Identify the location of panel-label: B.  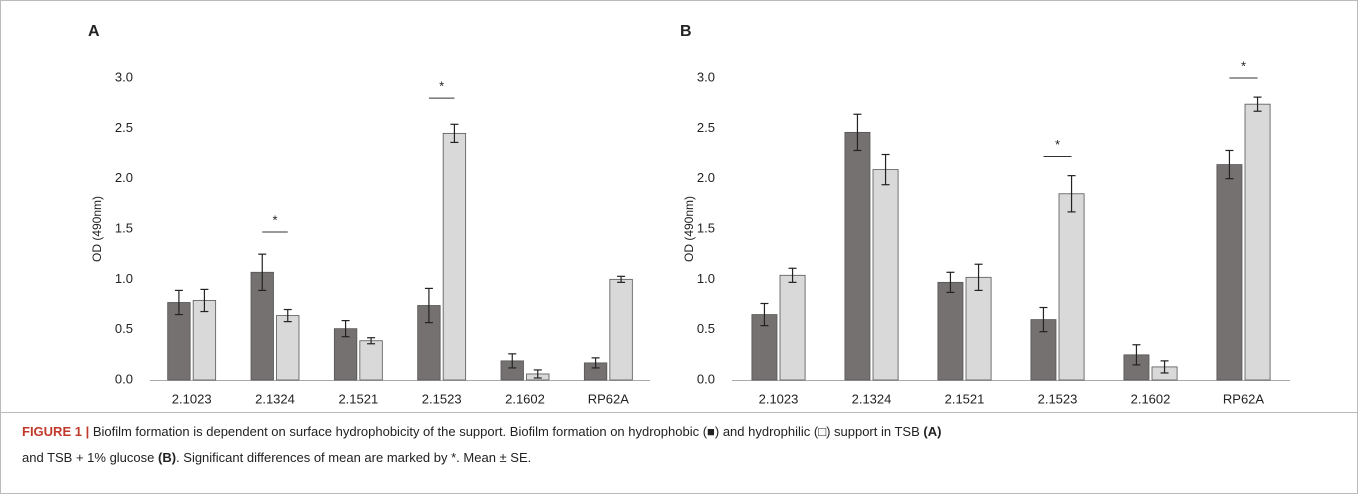
(686, 31).